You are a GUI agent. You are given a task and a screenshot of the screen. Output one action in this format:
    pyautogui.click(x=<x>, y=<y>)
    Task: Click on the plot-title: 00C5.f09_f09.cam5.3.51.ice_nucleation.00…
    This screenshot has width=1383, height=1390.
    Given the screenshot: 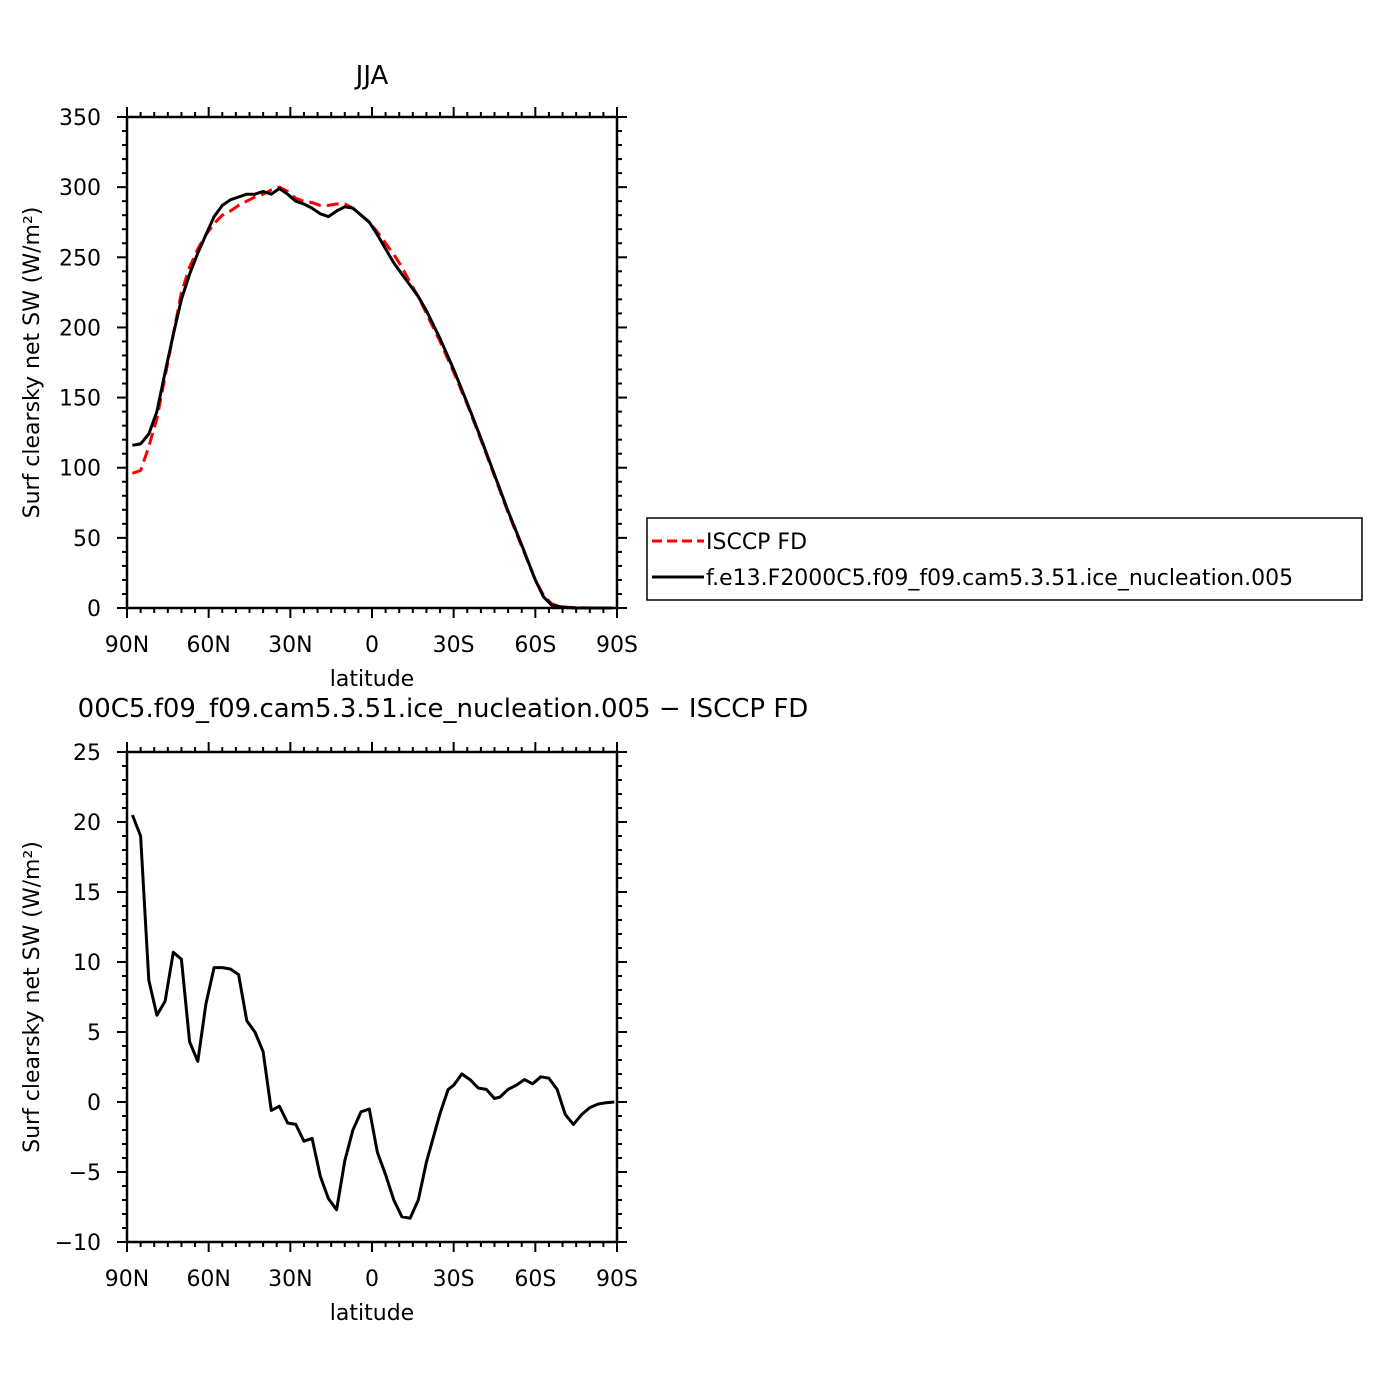 What is the action you would take?
    pyautogui.click(x=443, y=709)
    